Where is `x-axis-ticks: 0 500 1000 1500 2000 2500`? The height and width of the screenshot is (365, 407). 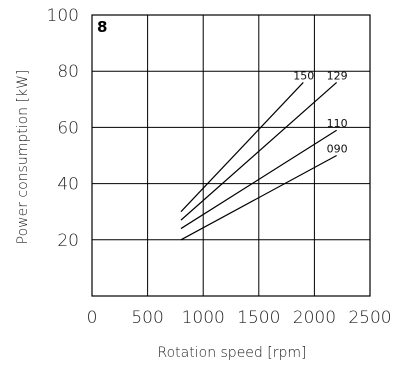 x-axis-ticks: 0 500 1000 1500 2000 2500 is located at coordinates (239, 318).